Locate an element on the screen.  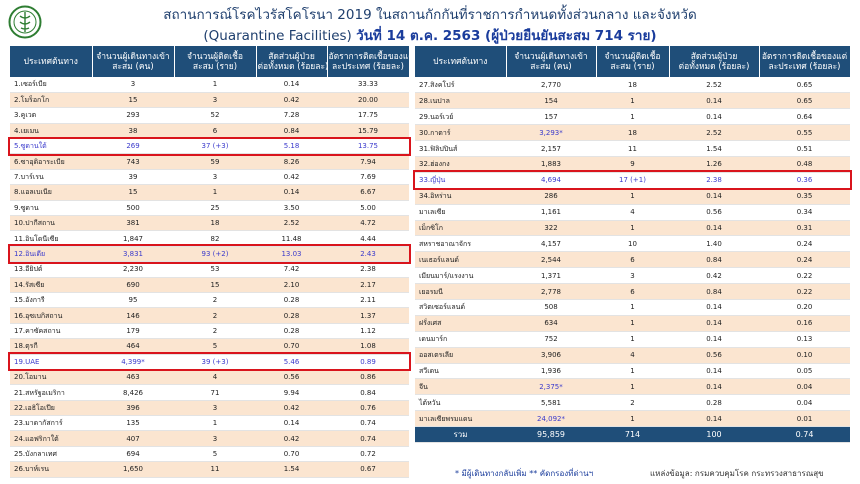
cell-country: เมียนมาร์/แรงงาน is located at coordinates (460, 276).